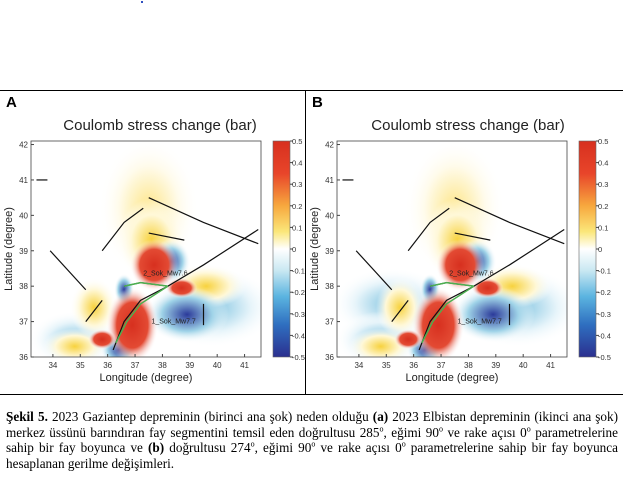  Describe the element at coordinates (207, 448) in the screenshot. I see `caption-text: doğrultusu 274` at that location.